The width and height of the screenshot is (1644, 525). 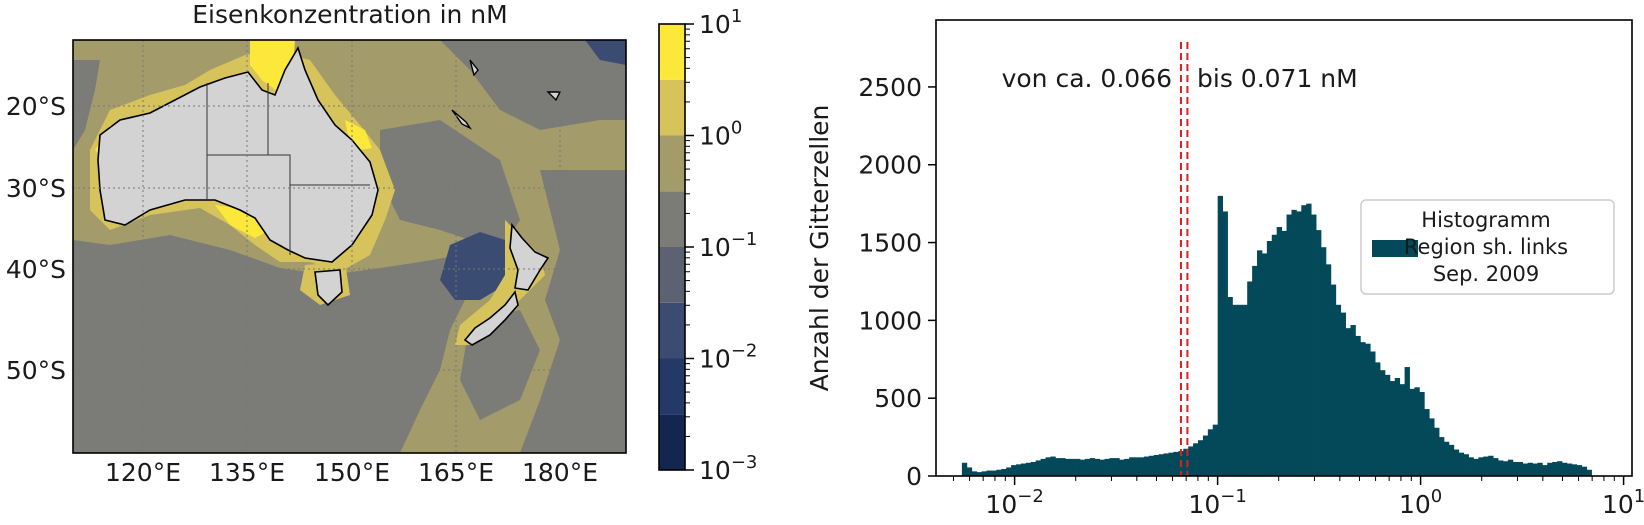 I want to click on land-new-zealand-south, so click(x=491, y=318).